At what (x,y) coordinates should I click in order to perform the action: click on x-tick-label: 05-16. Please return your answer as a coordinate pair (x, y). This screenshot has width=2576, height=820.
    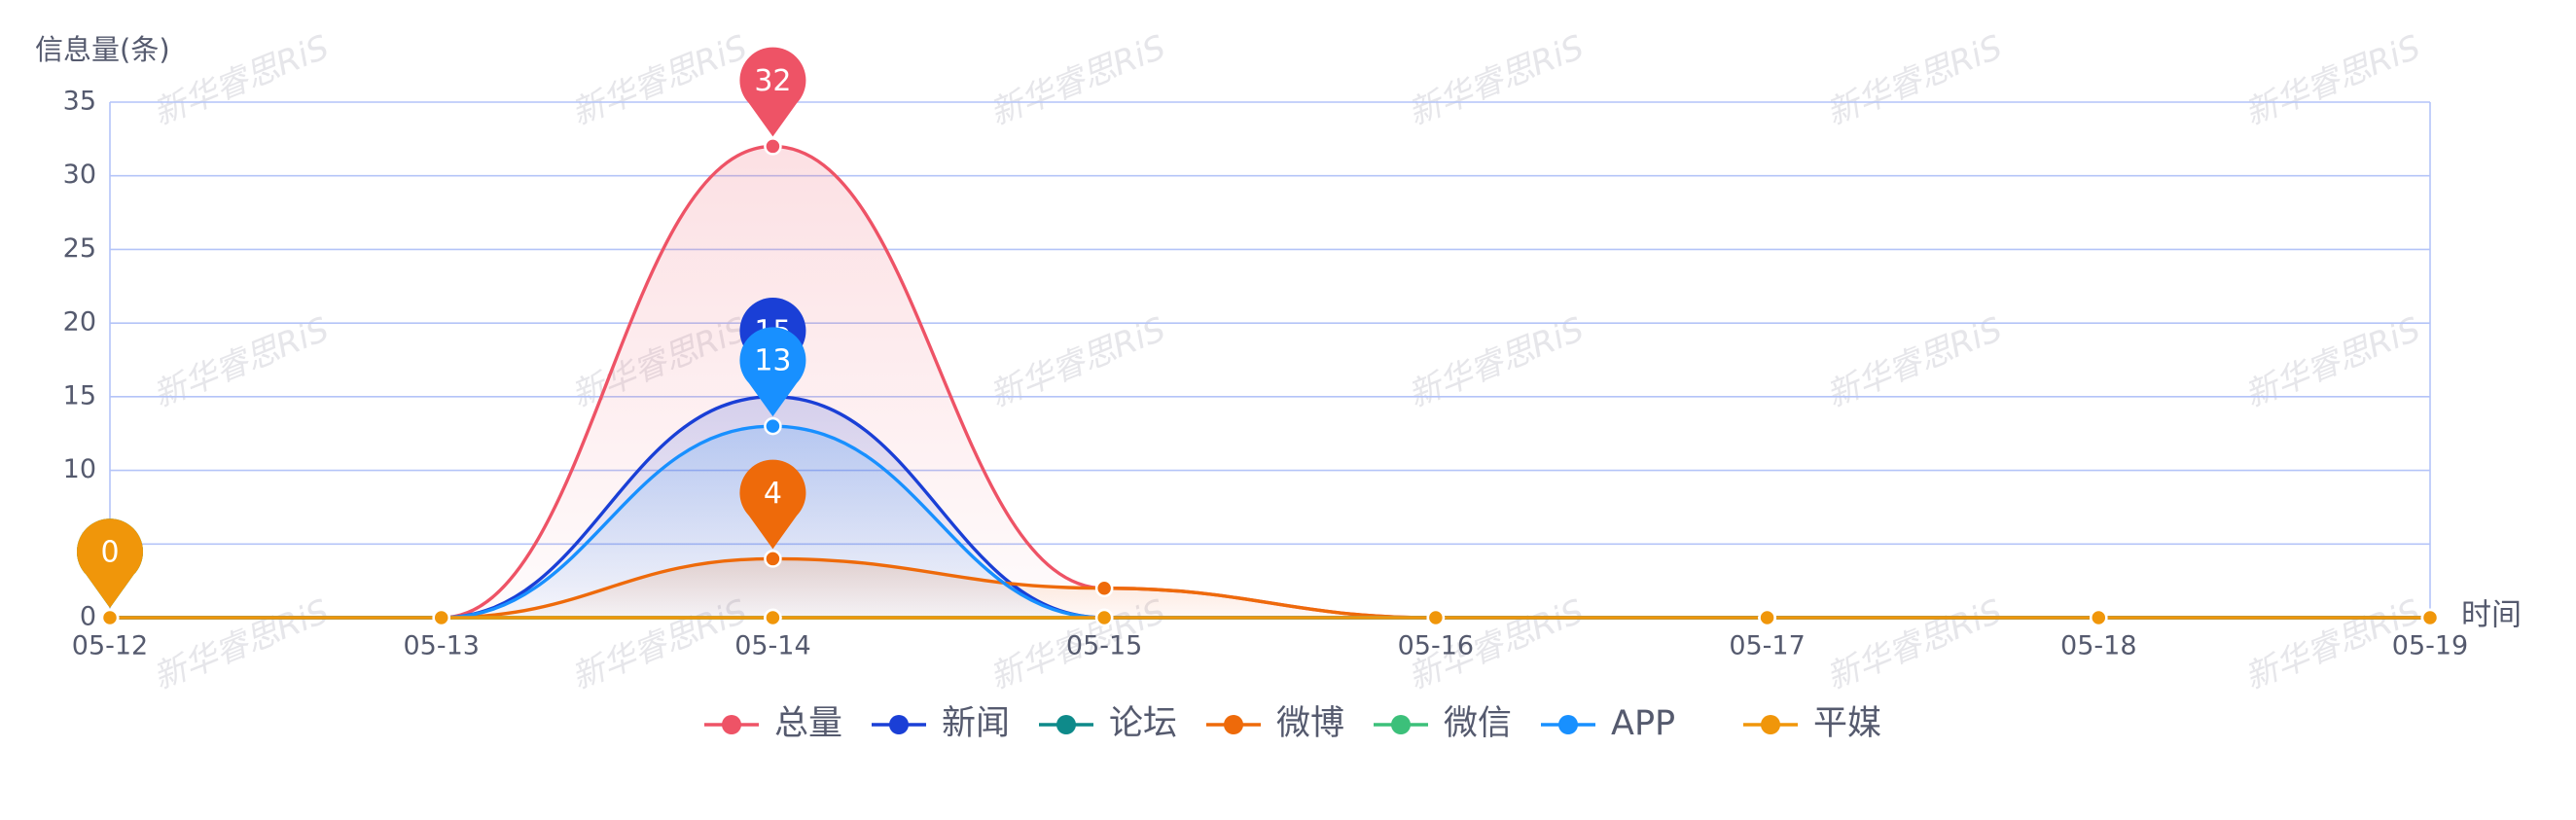
    Looking at the image, I should click on (1436, 646).